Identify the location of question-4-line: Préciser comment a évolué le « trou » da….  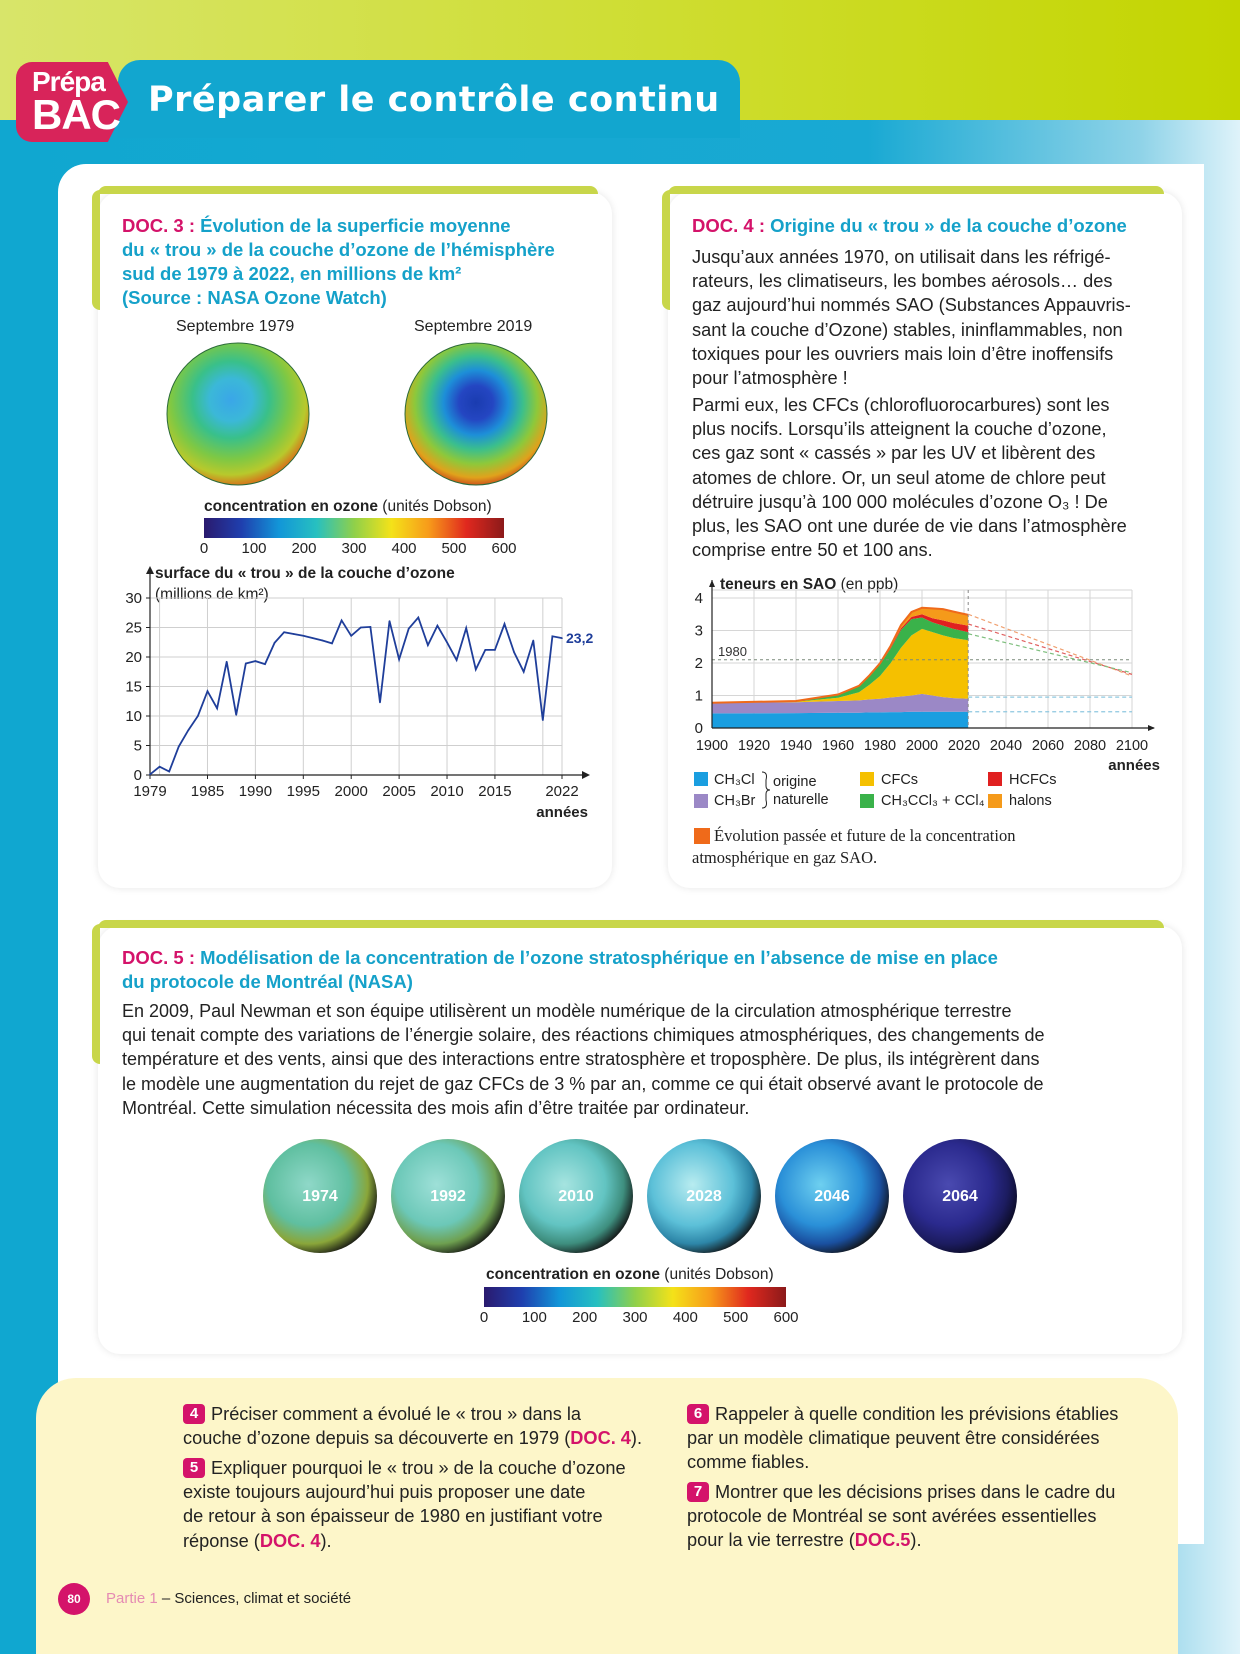
(396, 1414).